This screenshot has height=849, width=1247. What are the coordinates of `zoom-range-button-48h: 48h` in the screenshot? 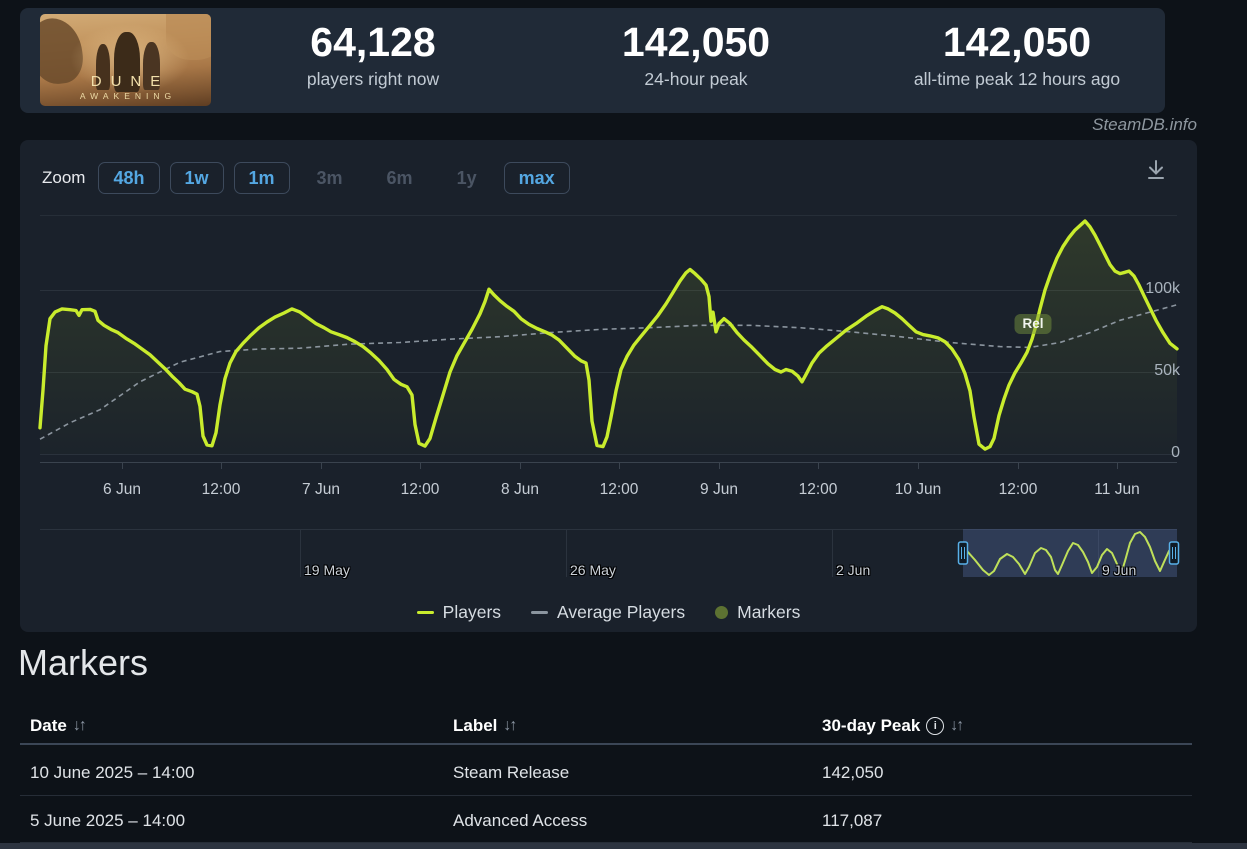 It's located at (129, 178).